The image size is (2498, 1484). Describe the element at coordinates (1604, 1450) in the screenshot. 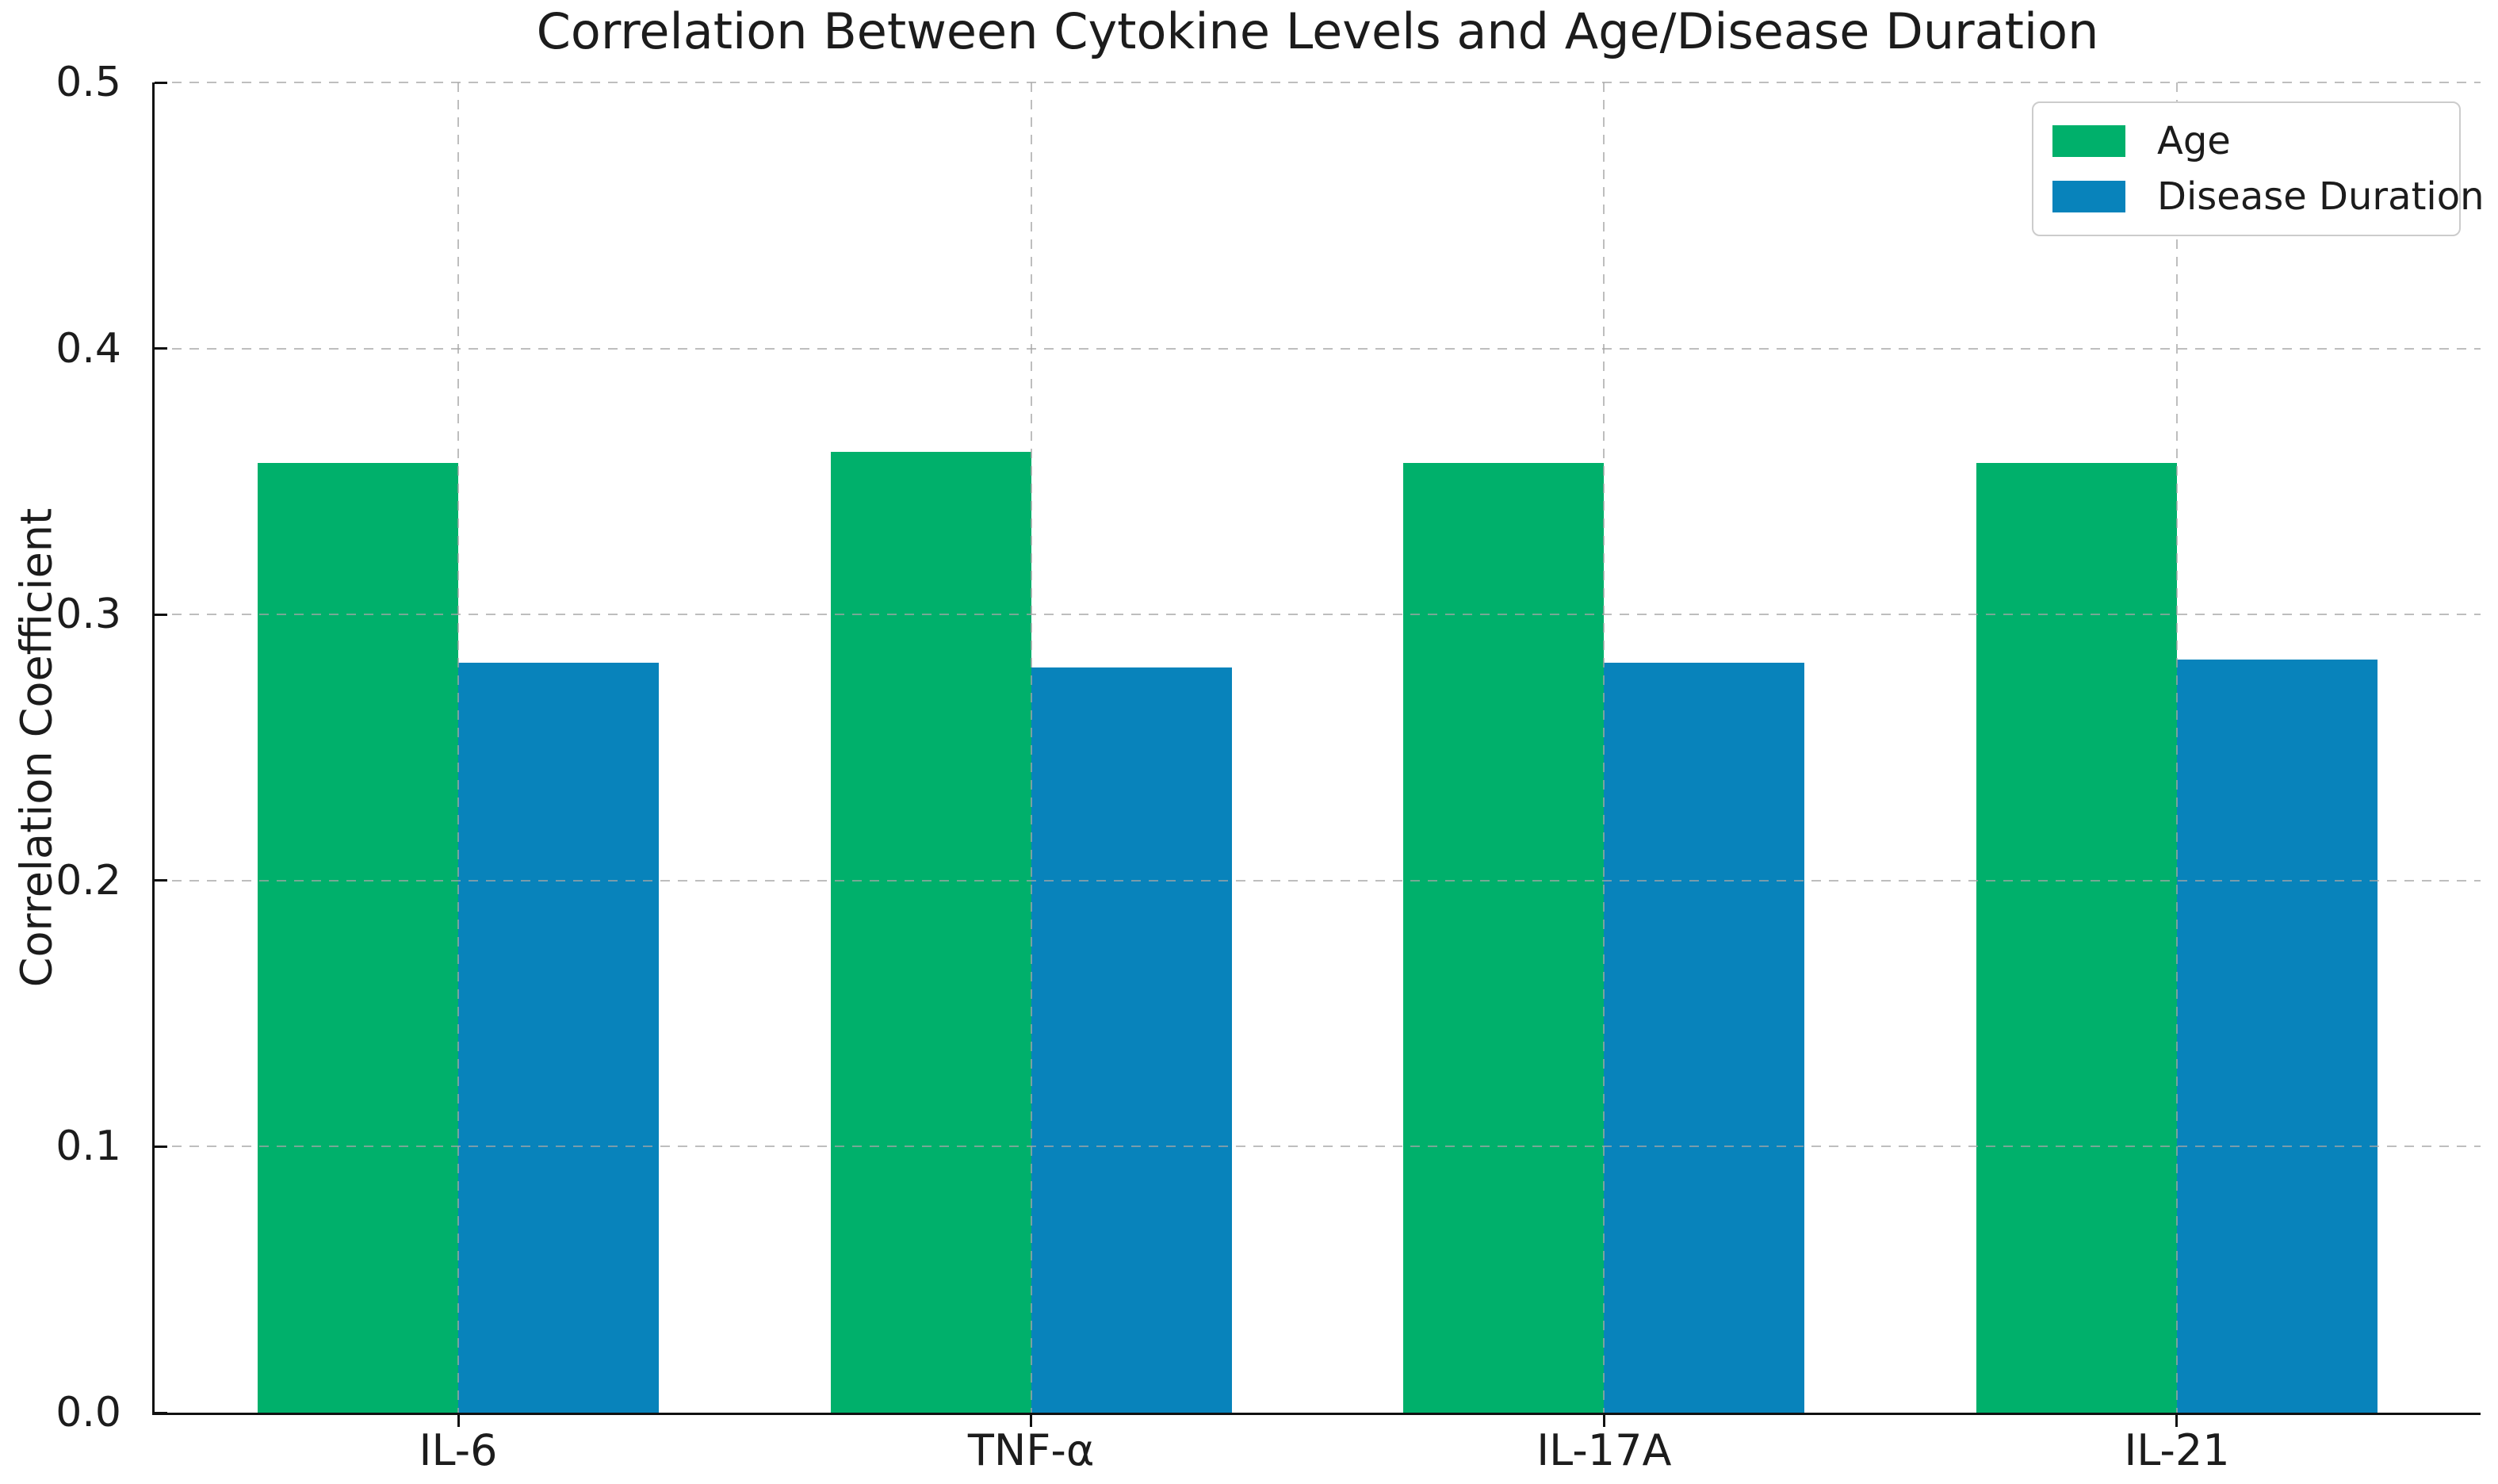

I see `x-tick-label-il-17a: IL-17A` at that location.